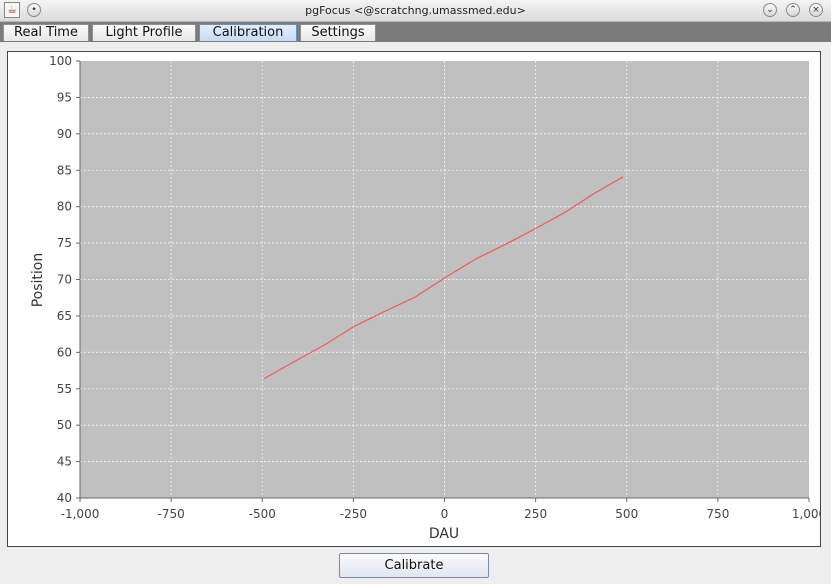 The height and width of the screenshot is (584, 831). Describe the element at coordinates (64, 352) in the screenshot. I see `y-tick-label: 60` at that location.